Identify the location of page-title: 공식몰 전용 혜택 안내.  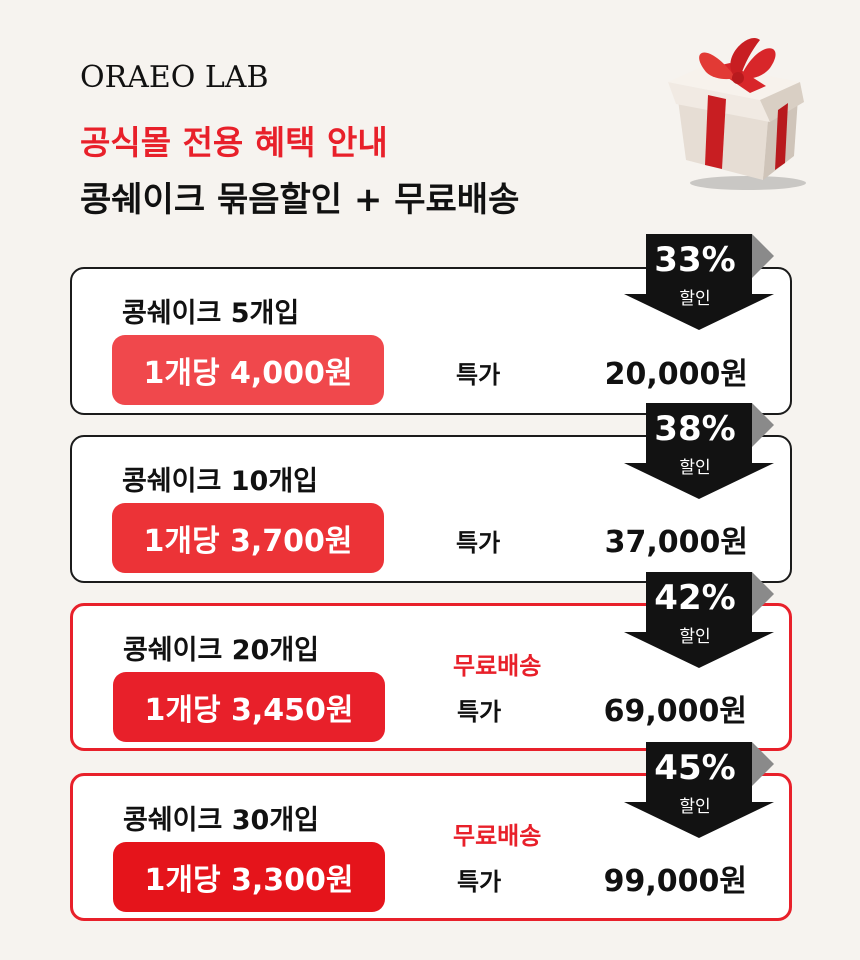
(234, 142).